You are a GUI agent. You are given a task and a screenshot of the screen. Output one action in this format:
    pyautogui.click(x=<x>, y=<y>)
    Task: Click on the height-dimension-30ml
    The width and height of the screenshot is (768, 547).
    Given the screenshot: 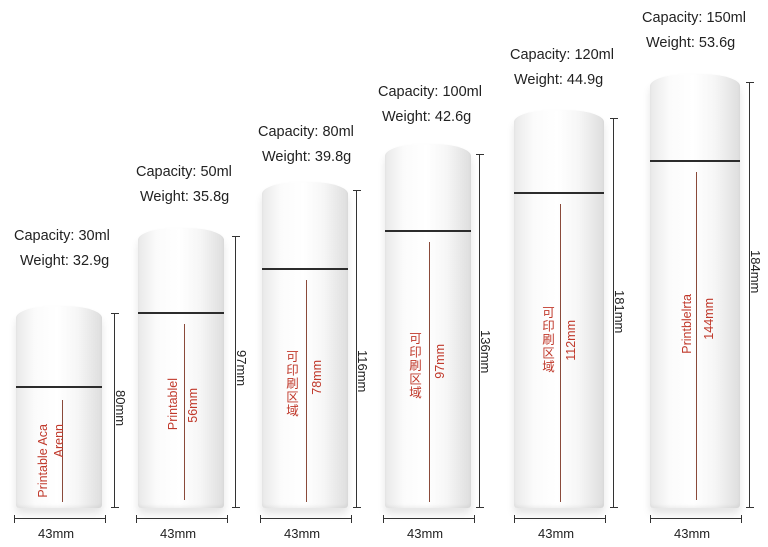 What is the action you would take?
    pyautogui.click(x=115, y=410)
    